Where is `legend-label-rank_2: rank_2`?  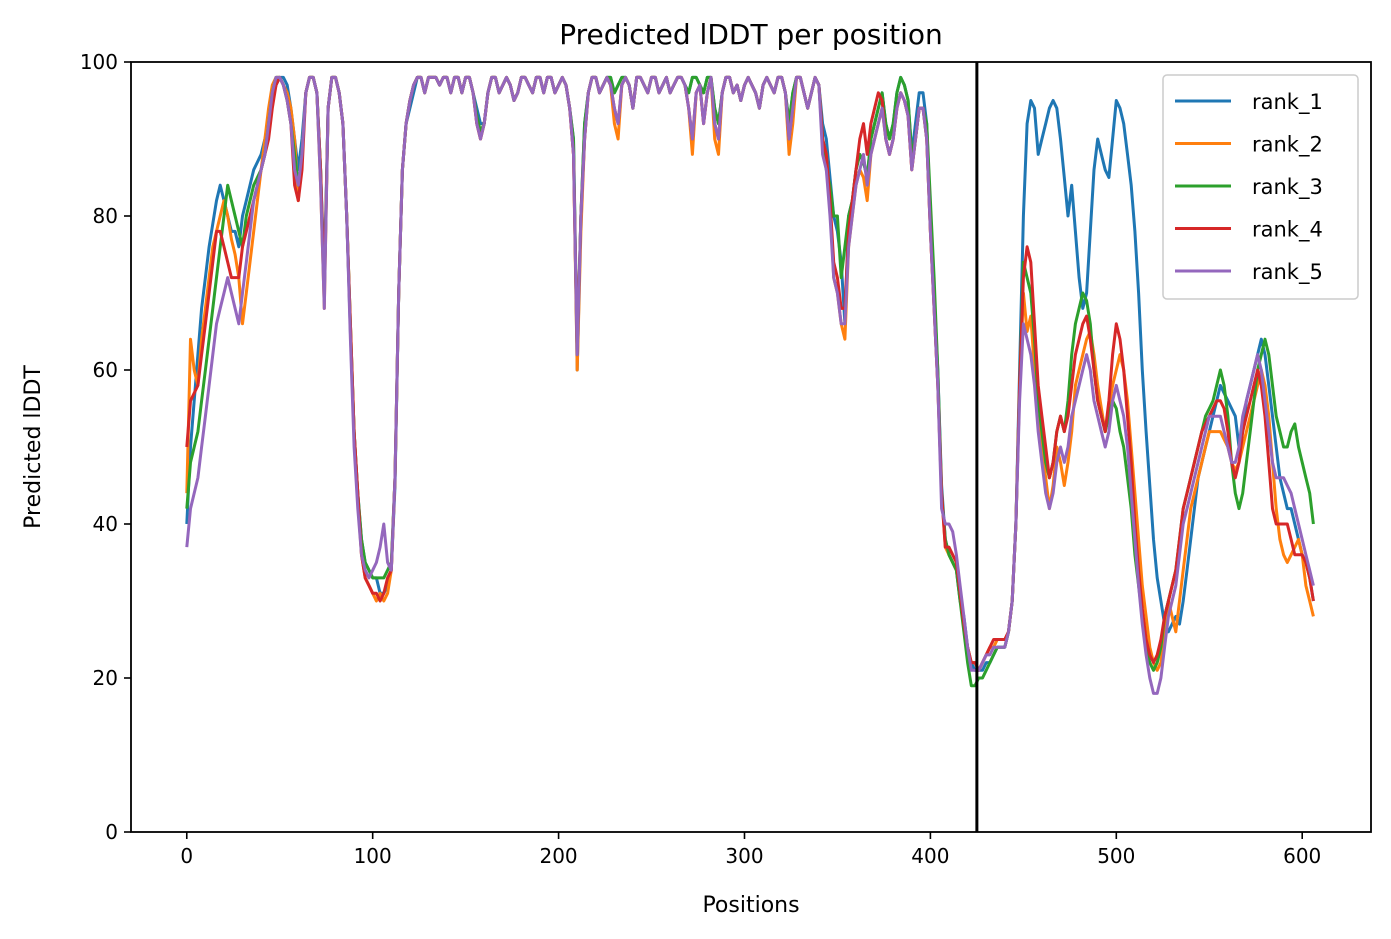 legend-label-rank_2: rank_2 is located at coordinates (1287, 145).